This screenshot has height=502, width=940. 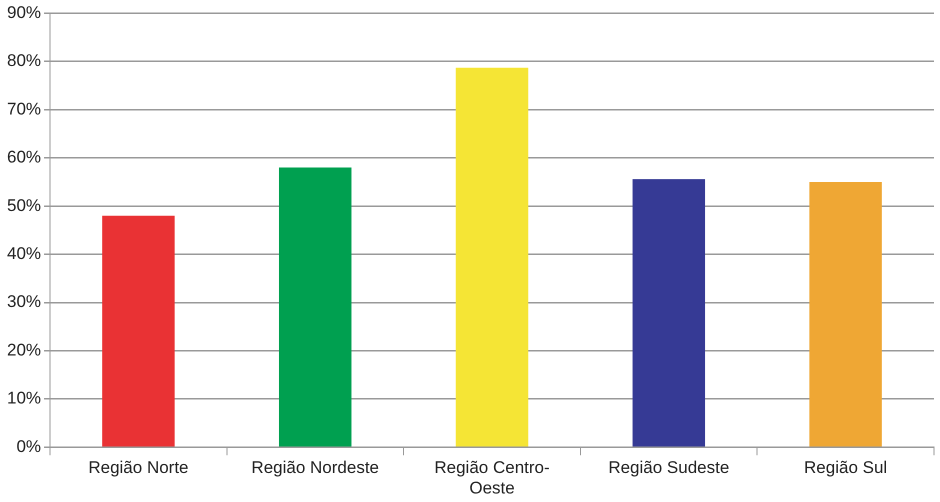 What do you see at coordinates (138, 468) in the screenshot?
I see `x-tick-label: Região Norte` at bounding box center [138, 468].